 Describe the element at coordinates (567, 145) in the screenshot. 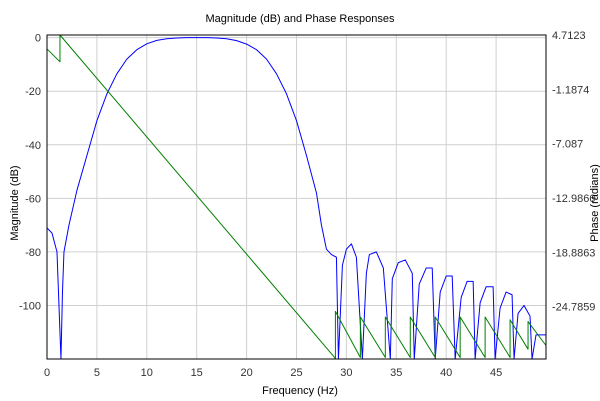

I see `y-tick-label-right: -7.087` at that location.